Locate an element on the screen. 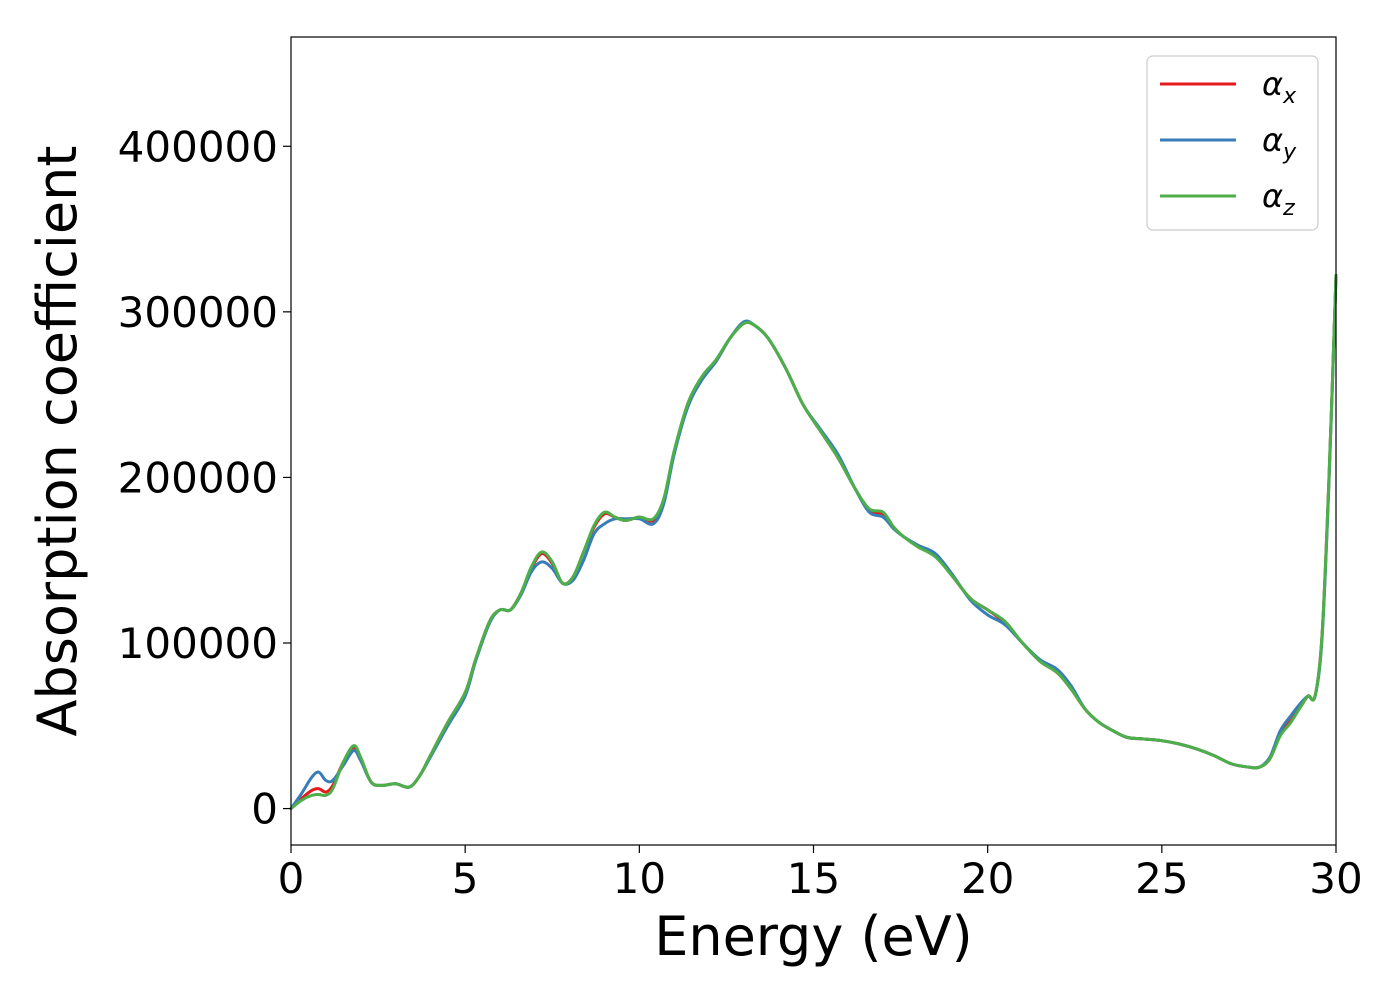 This screenshot has height=1004, width=1400. legend-box is located at coordinates (1232, 143).